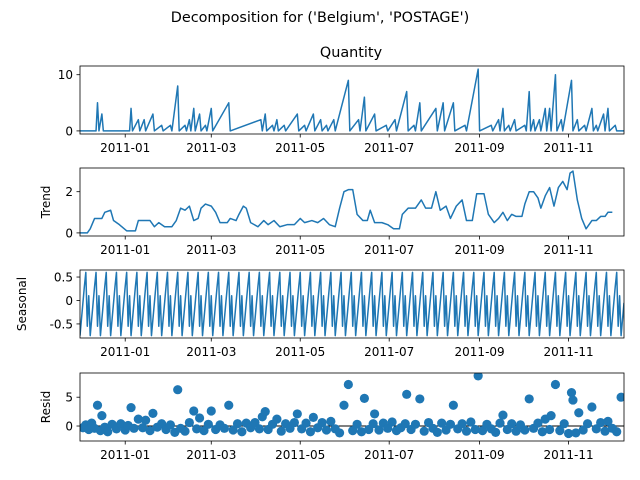 The image size is (640, 480). What do you see at coordinates (22, 304) in the screenshot?
I see `y-axis-label: Seasonal` at bounding box center [22, 304].